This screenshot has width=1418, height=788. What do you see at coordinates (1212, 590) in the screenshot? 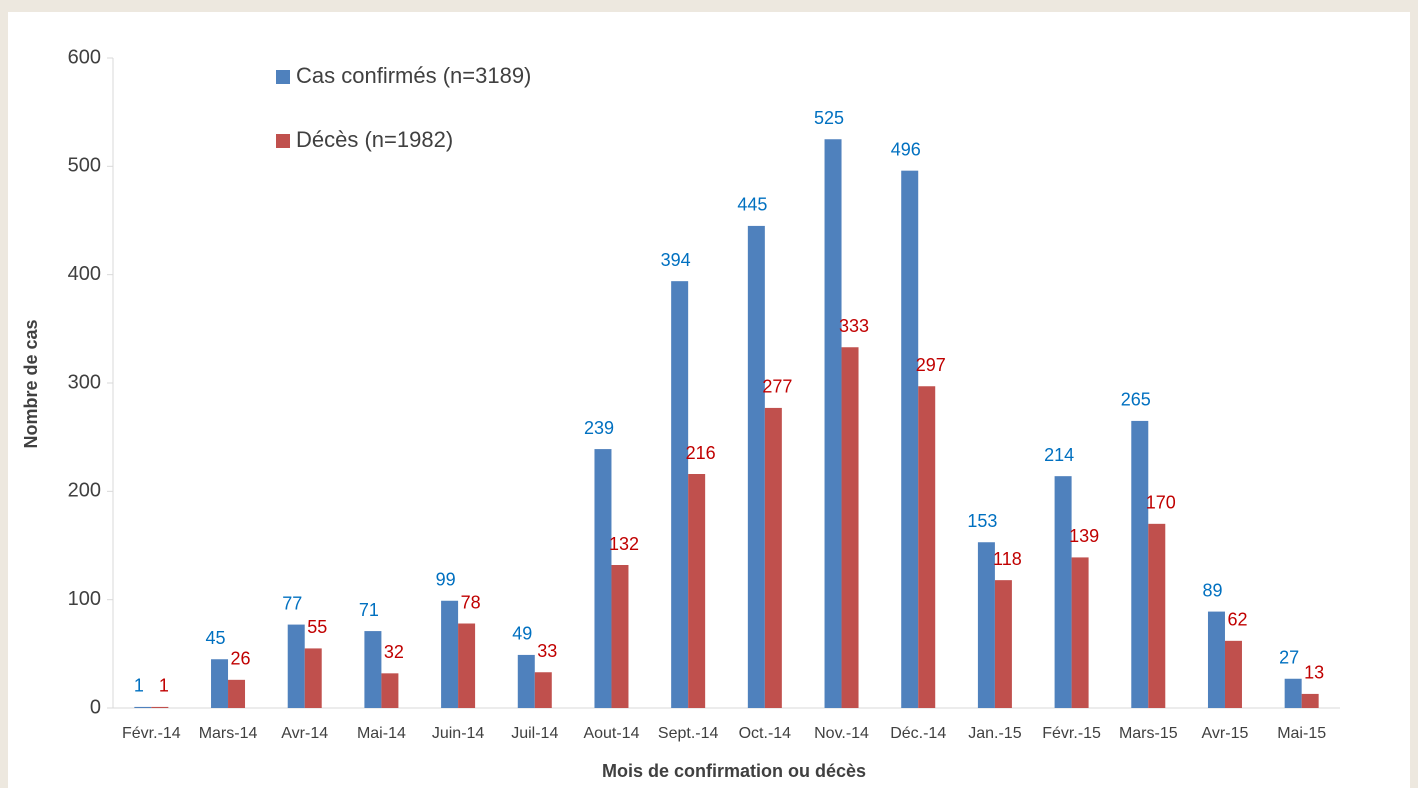
I see `value-label: 89` at bounding box center [1212, 590].